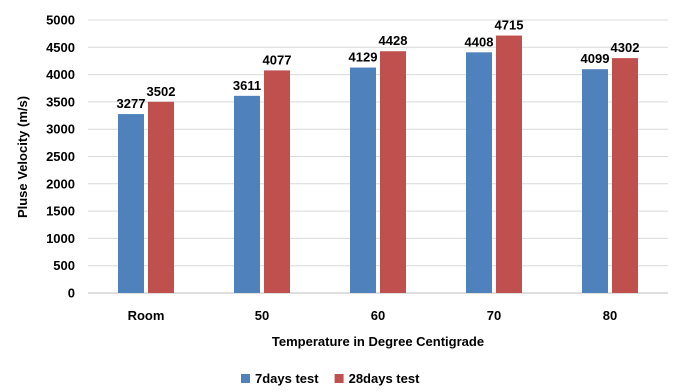 The width and height of the screenshot is (675, 392). I want to click on y-tick-label: 1000, so click(60, 238).